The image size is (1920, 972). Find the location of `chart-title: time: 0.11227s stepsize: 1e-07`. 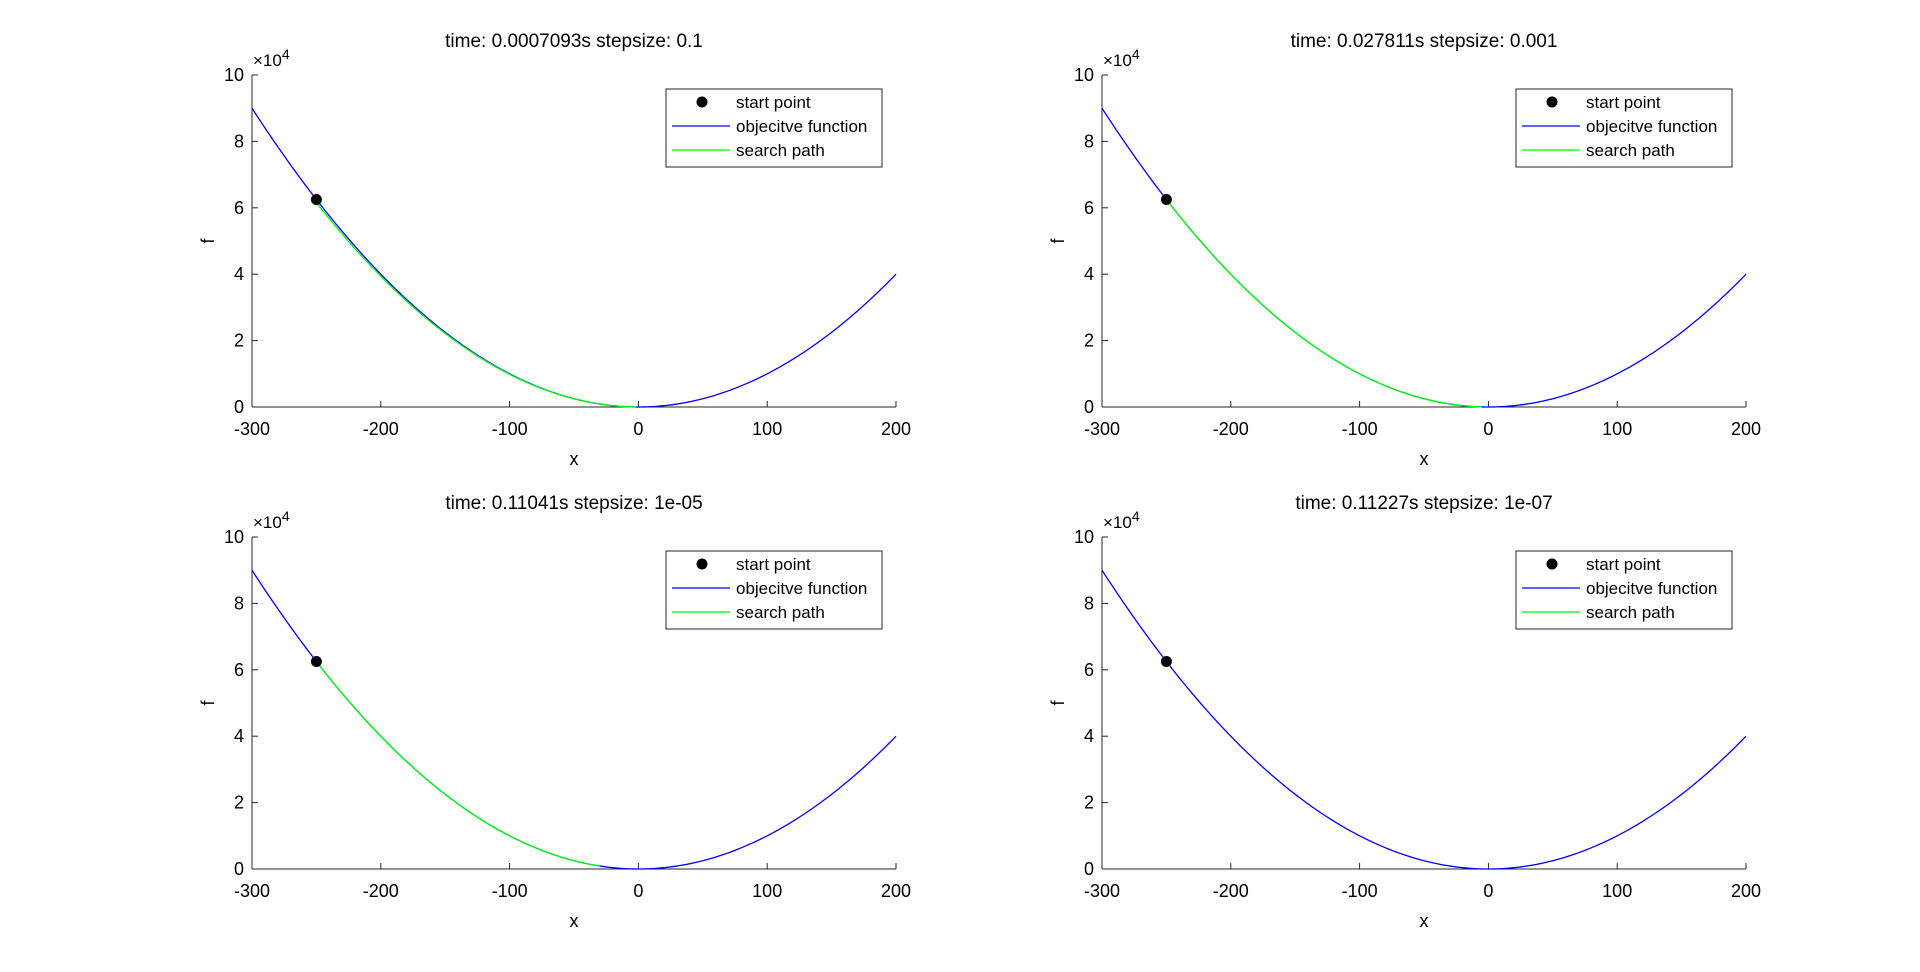

chart-title: time: 0.11227s stepsize: 1e-07 is located at coordinates (1423, 503).